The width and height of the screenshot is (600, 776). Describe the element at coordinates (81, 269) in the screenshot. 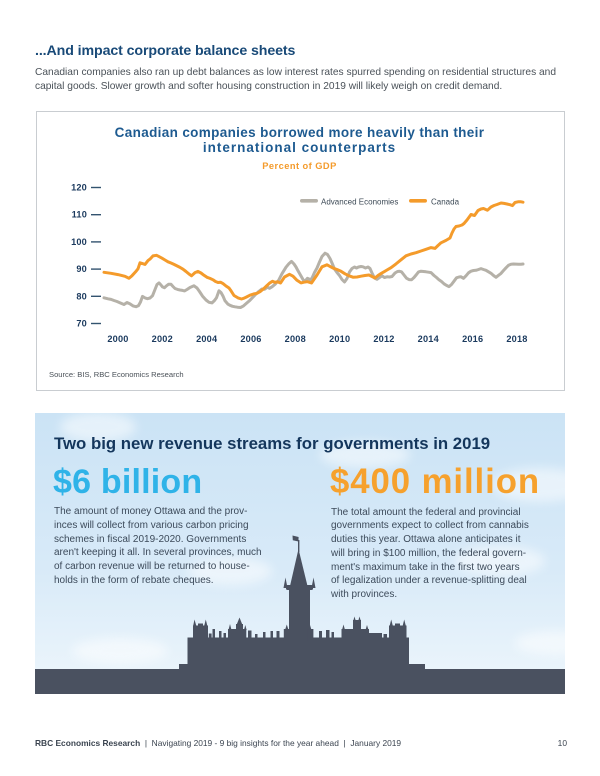

I see `svg-text: 90` at that location.